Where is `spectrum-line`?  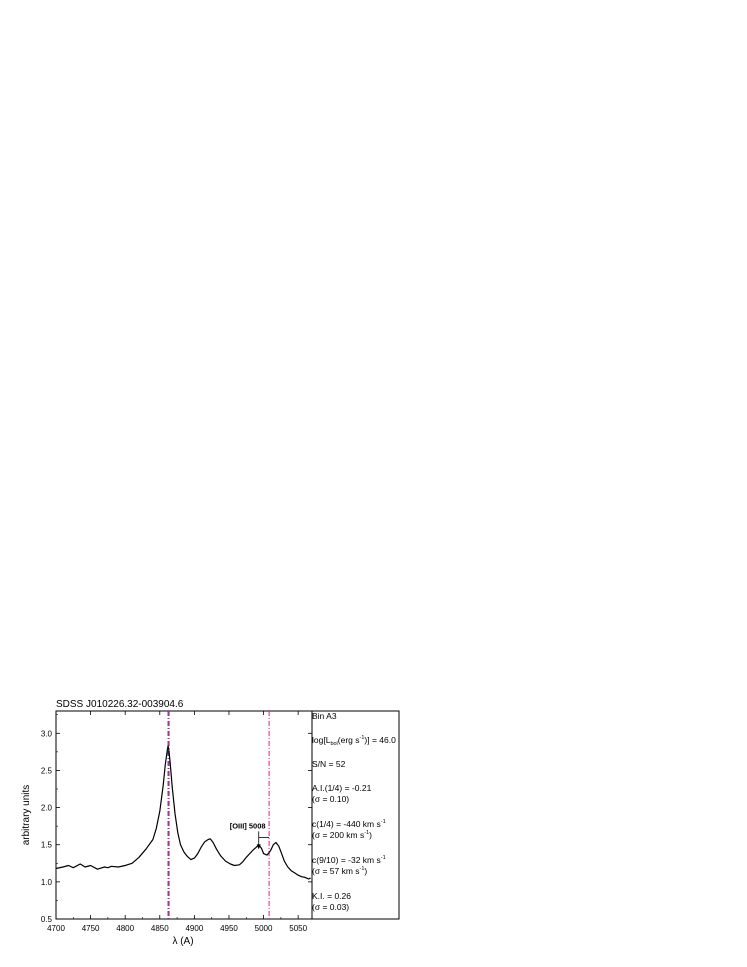
spectrum-line is located at coordinates (183, 812).